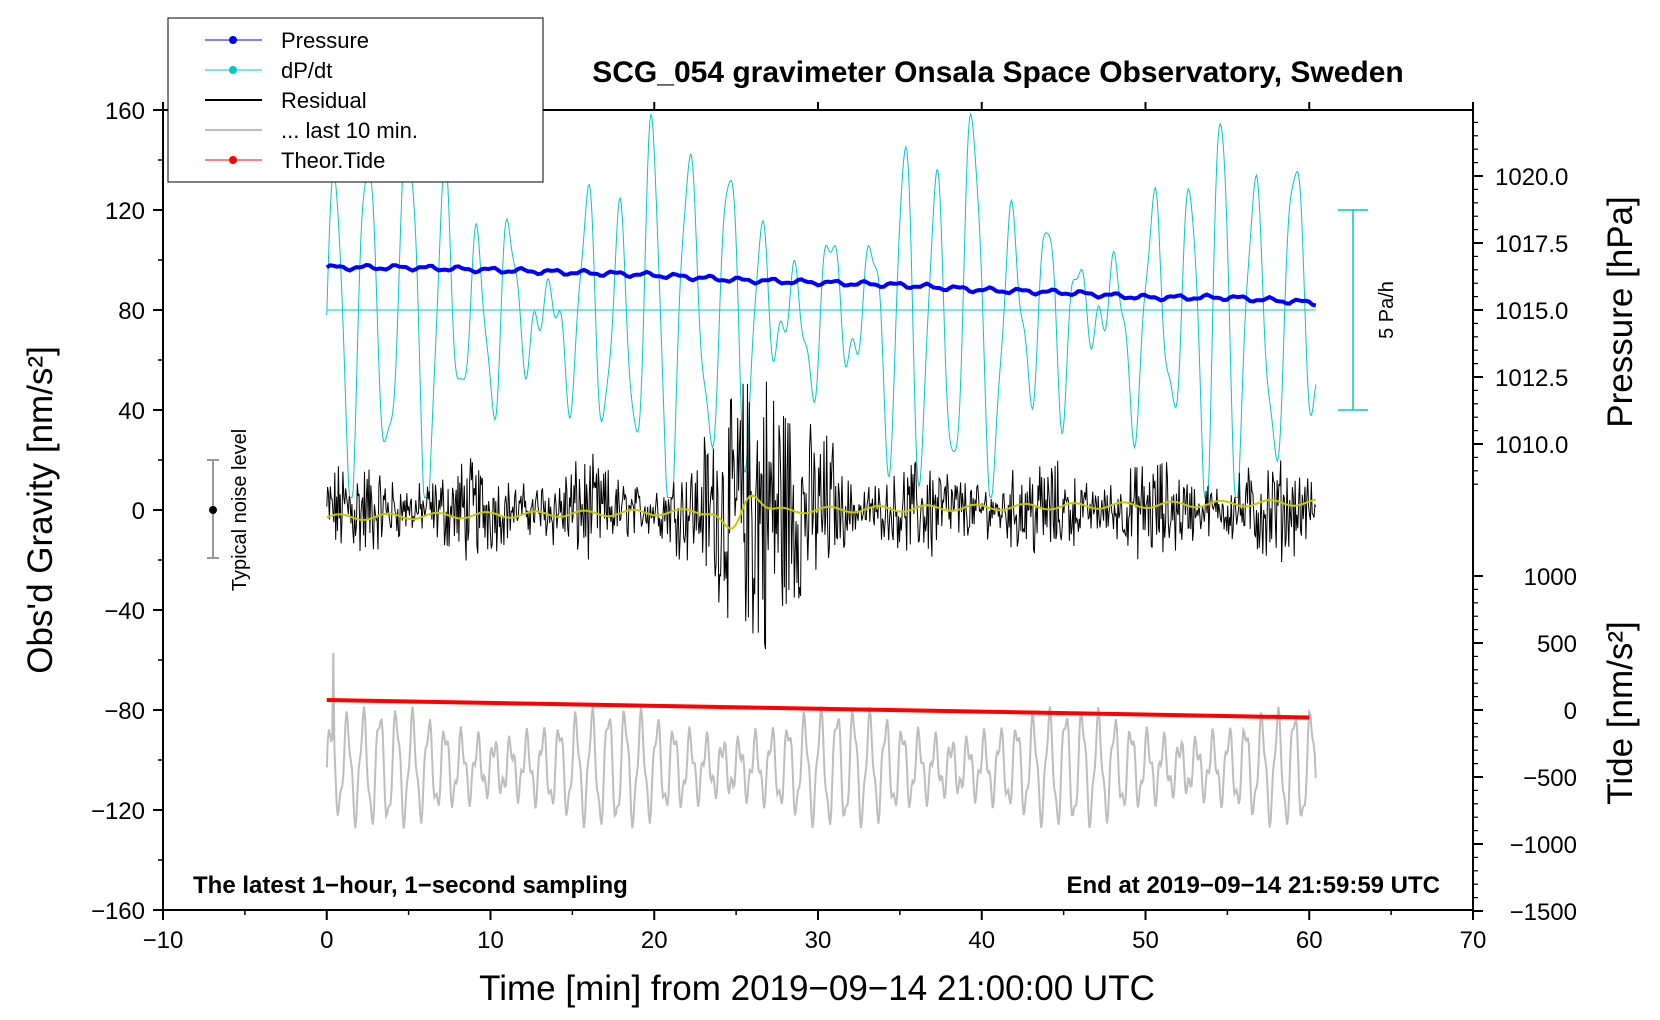 The image size is (1660, 1020). What do you see at coordinates (1531, 311) in the screenshot?
I see `pressure-tick-label: 1015.0` at bounding box center [1531, 311].